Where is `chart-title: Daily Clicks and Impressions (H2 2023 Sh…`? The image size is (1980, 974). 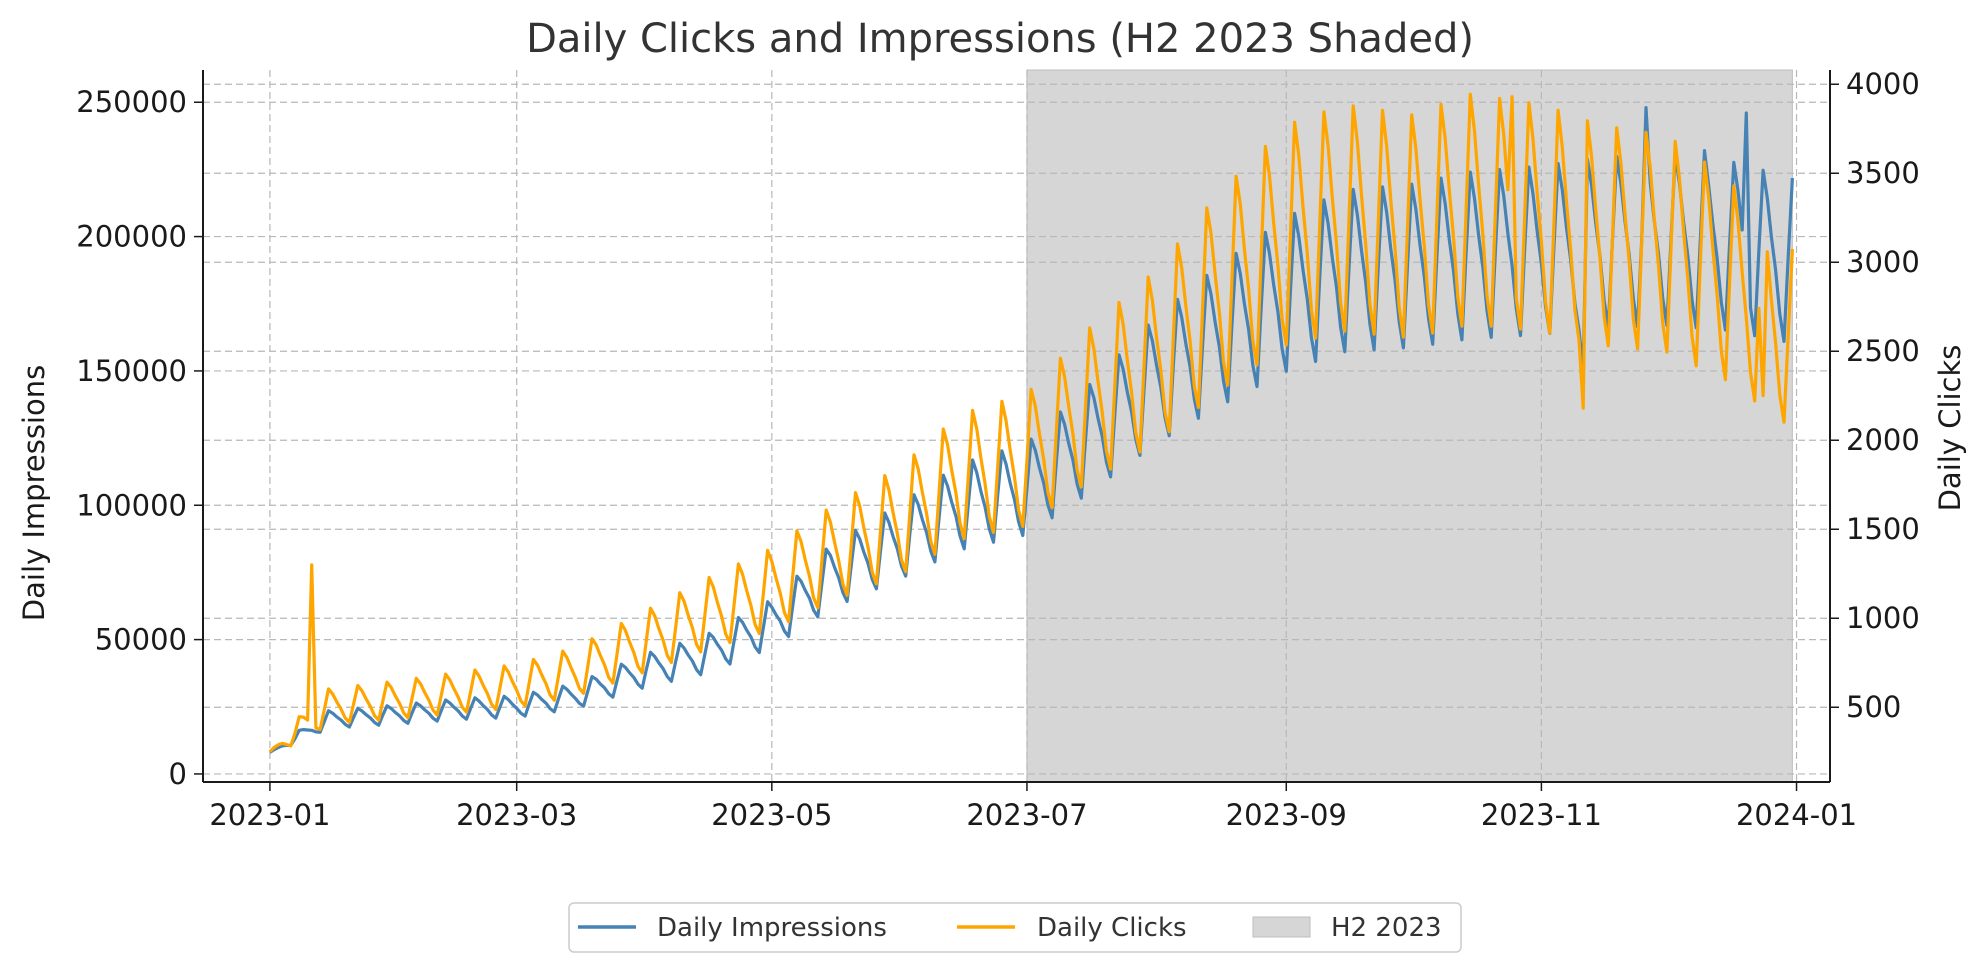 chart-title: Daily Clicks and Impressions (H2 2023 Sh… is located at coordinates (1000, 39).